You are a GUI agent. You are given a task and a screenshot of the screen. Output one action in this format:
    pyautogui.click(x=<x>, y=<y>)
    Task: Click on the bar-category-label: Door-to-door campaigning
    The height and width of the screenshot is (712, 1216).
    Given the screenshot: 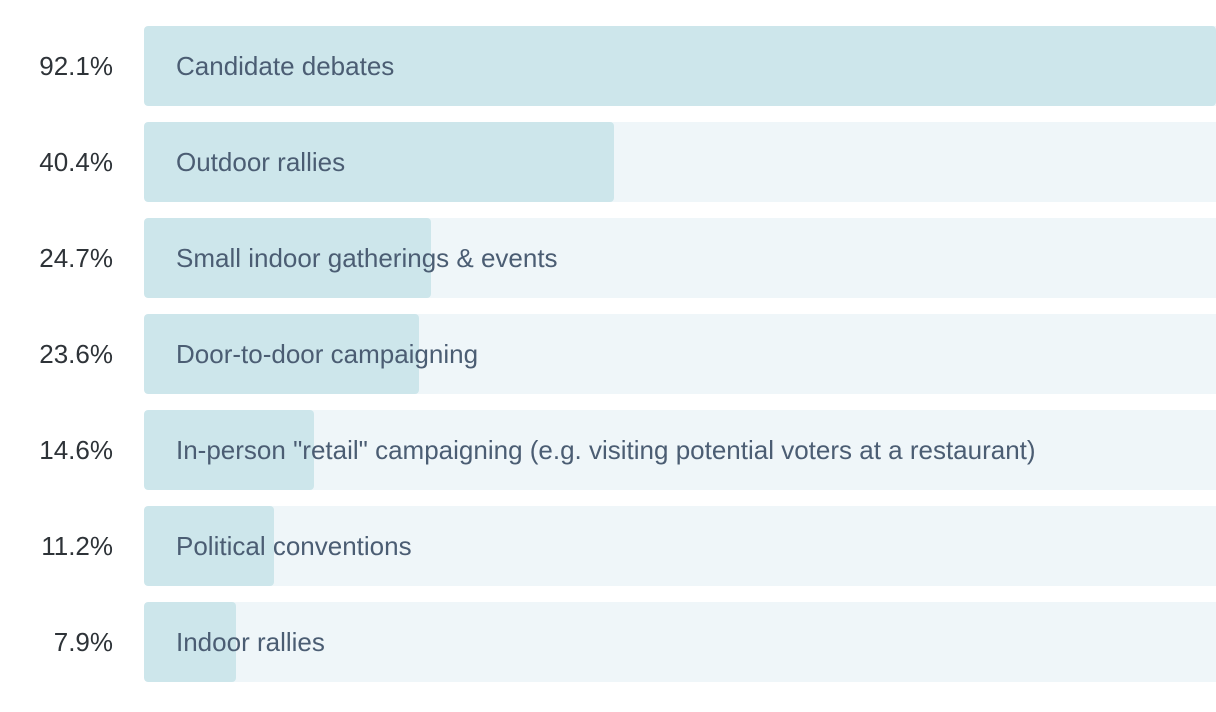 What is the action you would take?
    pyautogui.click(x=327, y=354)
    